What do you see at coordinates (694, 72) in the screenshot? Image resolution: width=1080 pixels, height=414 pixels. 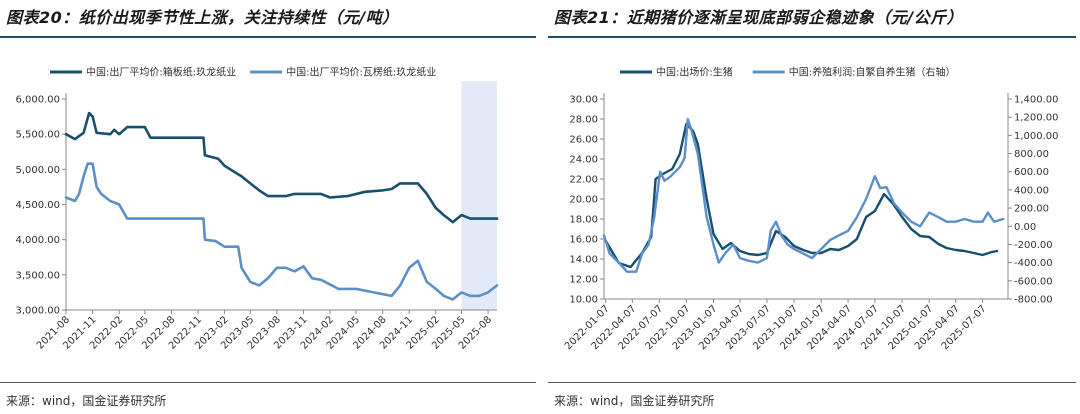 I see `legend-label-1: 中国:出场价:生猪` at bounding box center [694, 72].